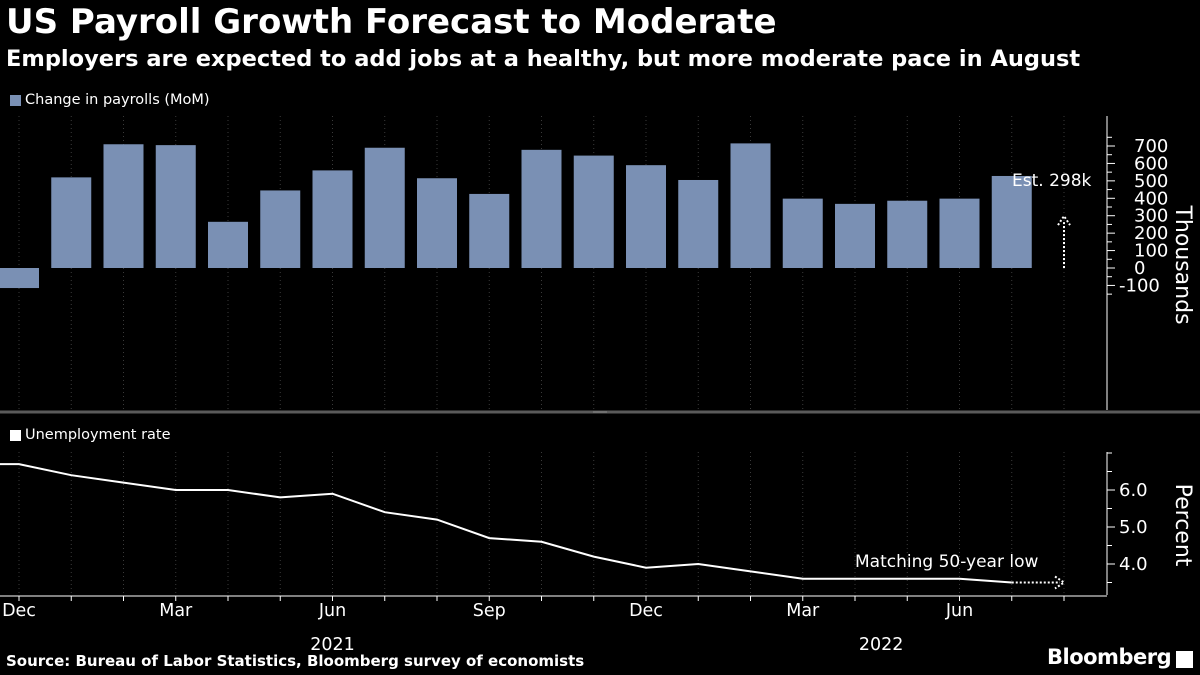  Describe the element at coordinates (332, 645) in the screenshot. I see `x-year-label: 2021` at that location.